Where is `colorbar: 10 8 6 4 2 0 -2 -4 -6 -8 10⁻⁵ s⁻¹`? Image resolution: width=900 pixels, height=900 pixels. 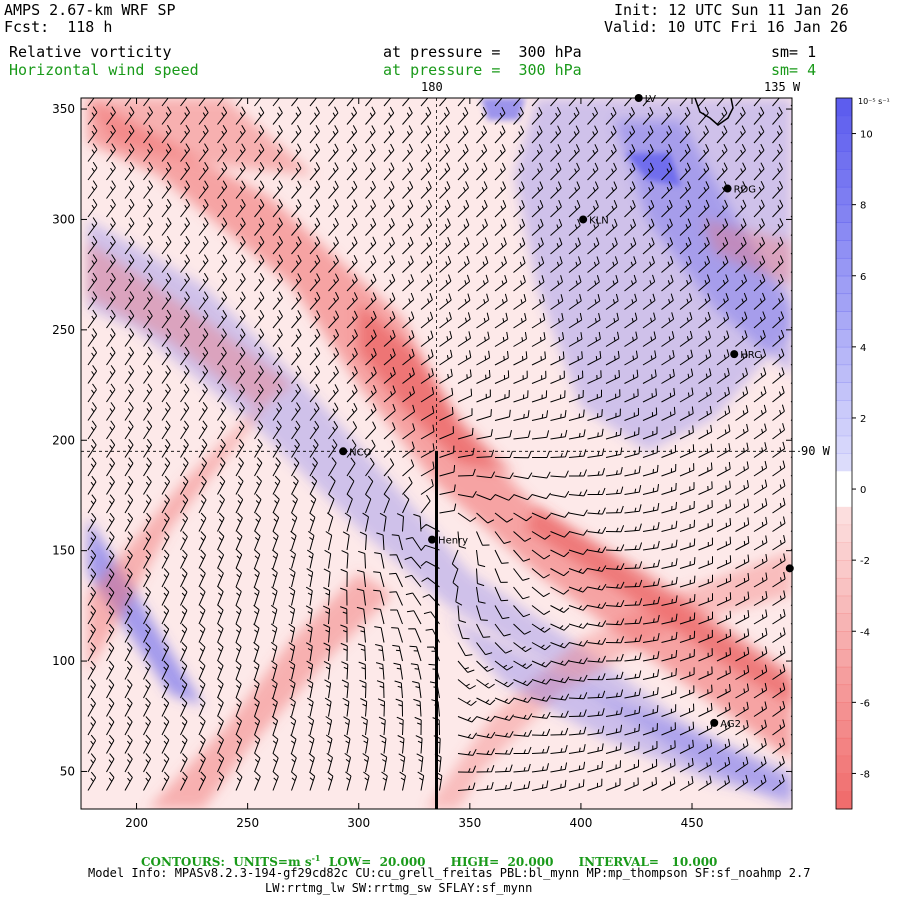 colorbar: 10 8 6 4 2 0 -2 -4 -6 -8 10⁻⁵ s⁻¹ is located at coordinates (862, 453).